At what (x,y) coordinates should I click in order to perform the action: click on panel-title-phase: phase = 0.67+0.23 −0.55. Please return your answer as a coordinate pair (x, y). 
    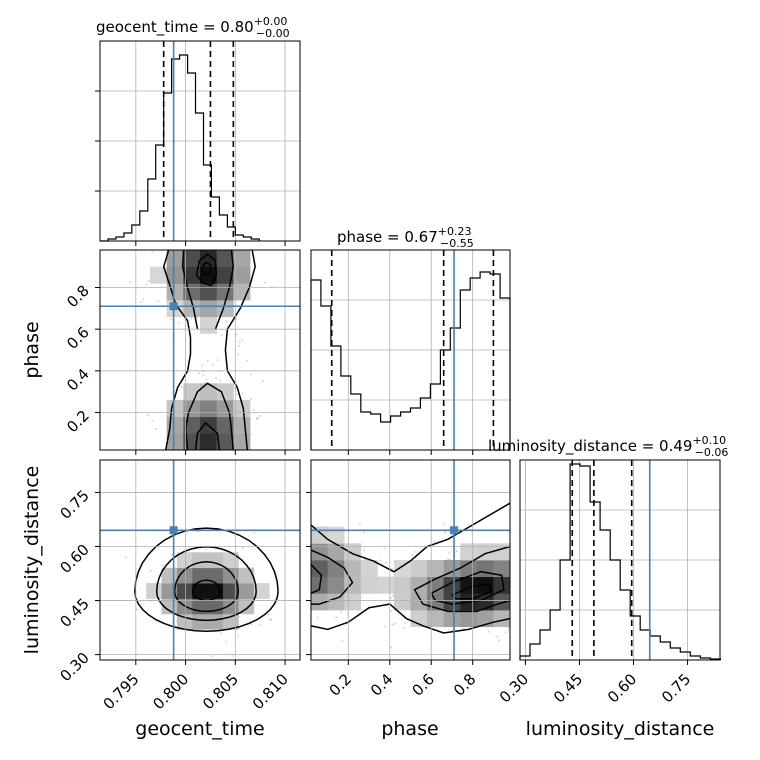
    Looking at the image, I should click on (405, 237).